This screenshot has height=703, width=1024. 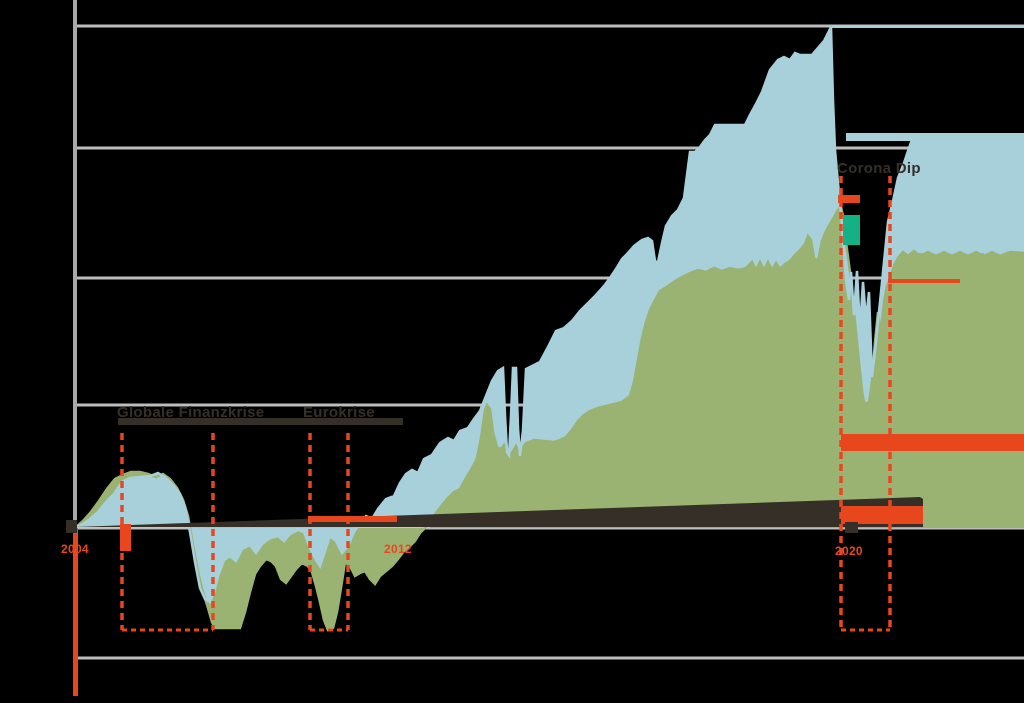 What do you see at coordinates (935, 137) in the screenshot?
I see `us-recovery-level-band` at bounding box center [935, 137].